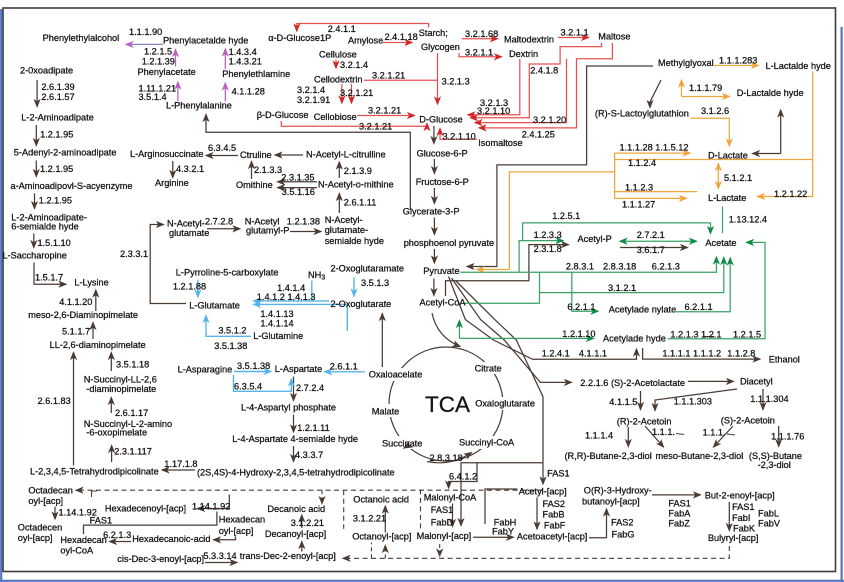 This screenshot has width=844, height=582. I want to click on svg-text: 2.6.1.57, so click(57, 97).